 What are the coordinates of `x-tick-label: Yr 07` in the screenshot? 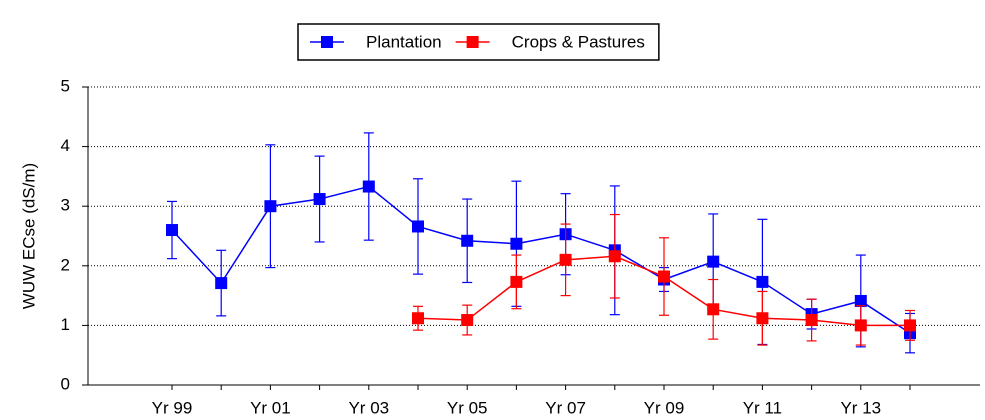 It's located at (565, 407).